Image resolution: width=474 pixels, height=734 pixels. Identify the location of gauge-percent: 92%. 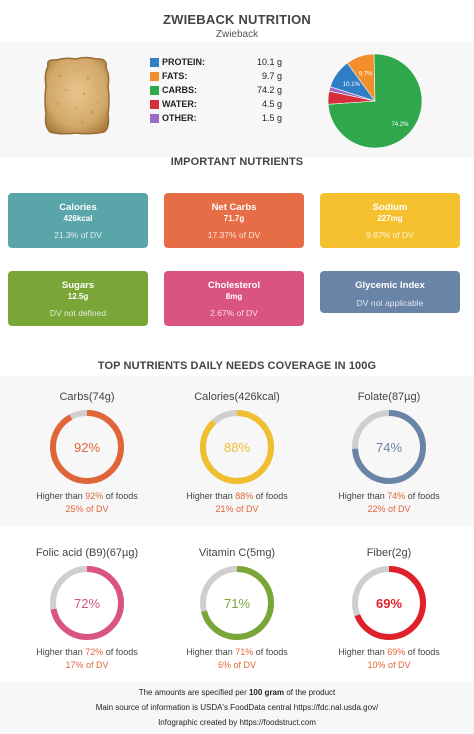
(87, 447).